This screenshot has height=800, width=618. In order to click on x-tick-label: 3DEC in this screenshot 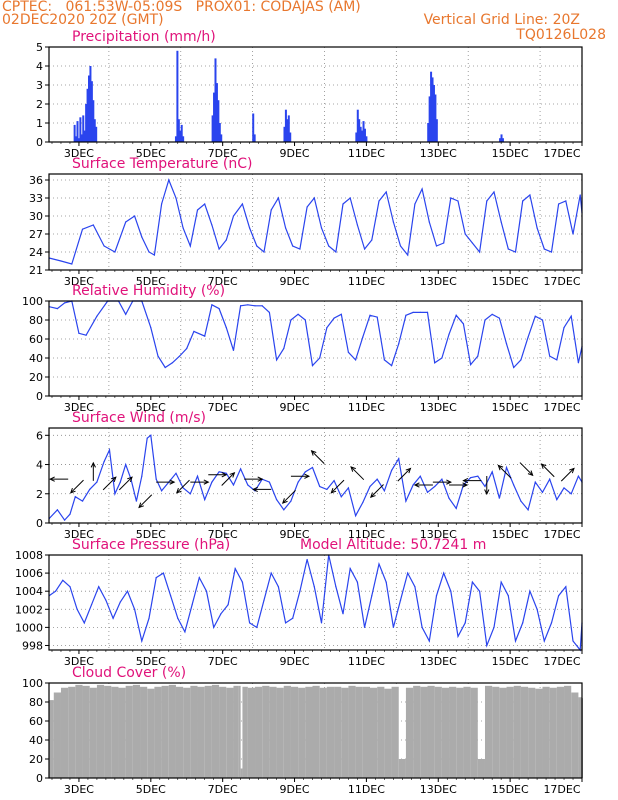, I will do `click(79, 153)`.